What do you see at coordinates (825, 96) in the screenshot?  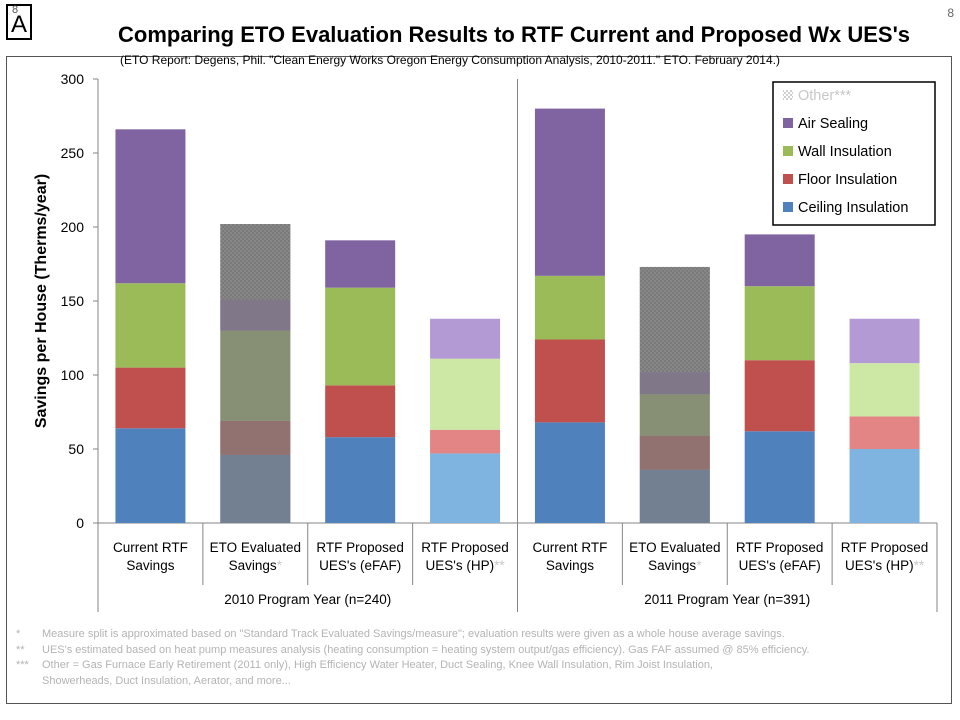 I see `legend-label: Other***` at bounding box center [825, 96].